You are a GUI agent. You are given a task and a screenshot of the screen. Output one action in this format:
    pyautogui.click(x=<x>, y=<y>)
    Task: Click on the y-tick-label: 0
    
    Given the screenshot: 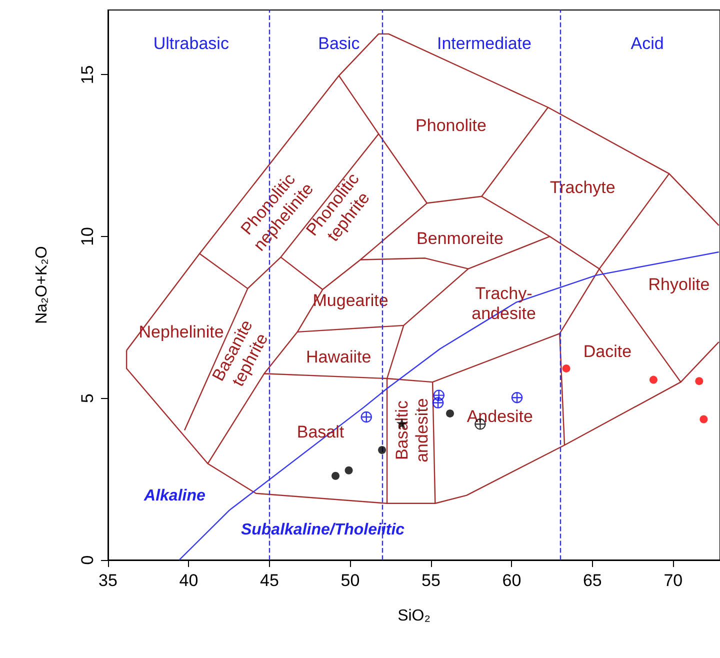 What is the action you would take?
    pyautogui.click(x=87, y=560)
    